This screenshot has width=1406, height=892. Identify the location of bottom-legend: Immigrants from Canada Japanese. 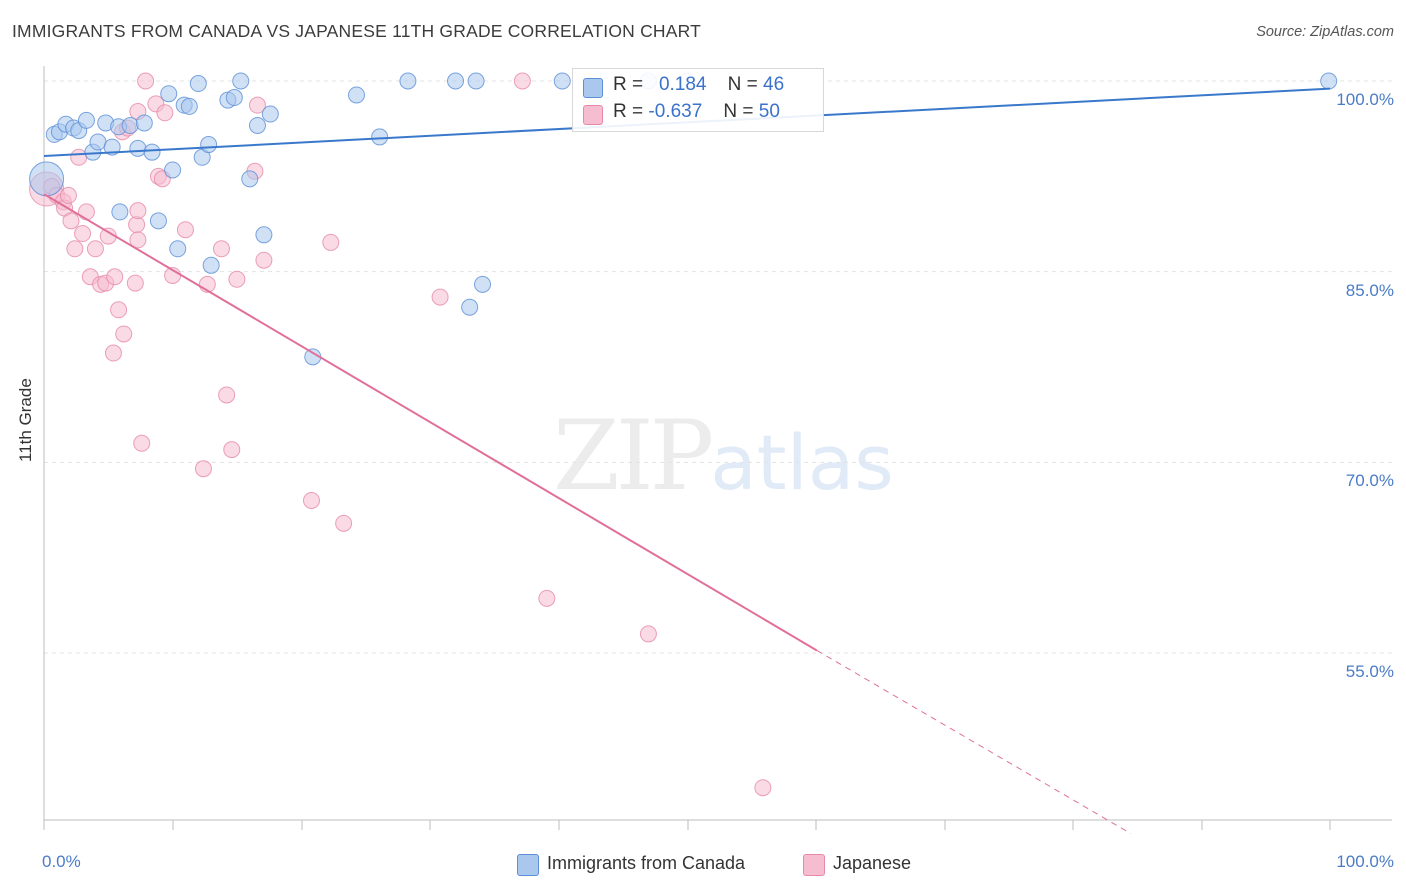
(703, 865).